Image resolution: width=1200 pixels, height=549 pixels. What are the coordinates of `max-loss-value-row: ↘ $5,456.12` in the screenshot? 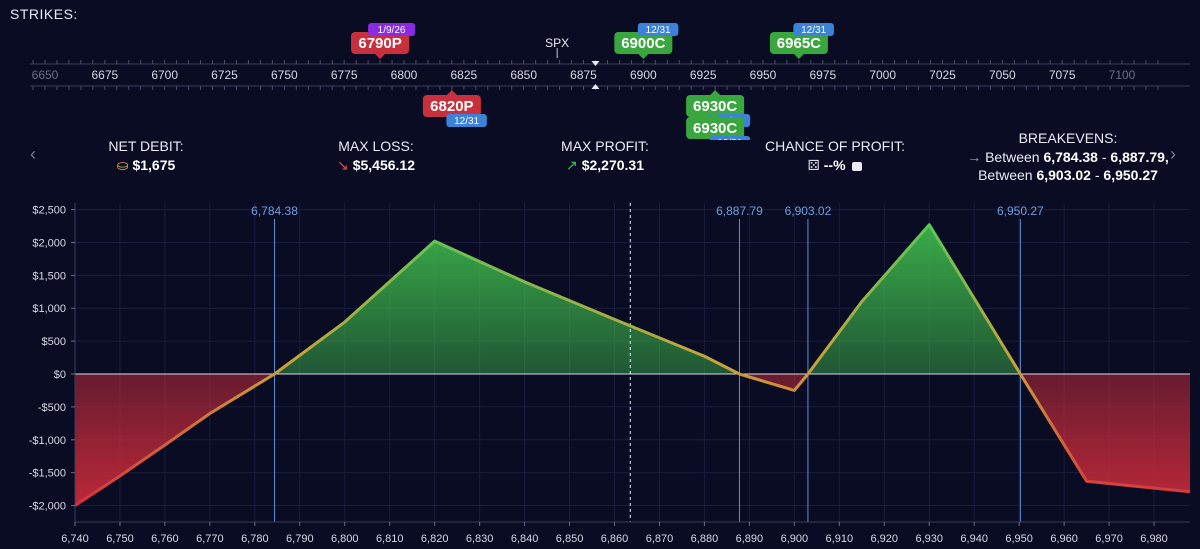 It's located at (376, 165).